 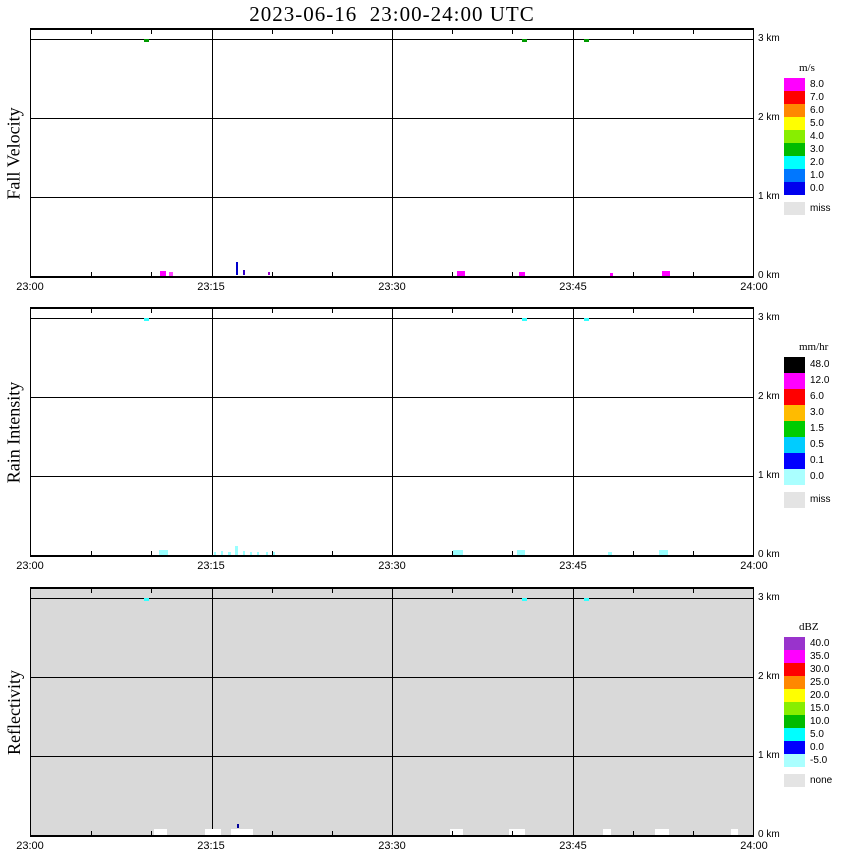 What do you see at coordinates (14, 712) in the screenshot?
I see `y-axis-title-wrap: Reflectivity` at bounding box center [14, 712].